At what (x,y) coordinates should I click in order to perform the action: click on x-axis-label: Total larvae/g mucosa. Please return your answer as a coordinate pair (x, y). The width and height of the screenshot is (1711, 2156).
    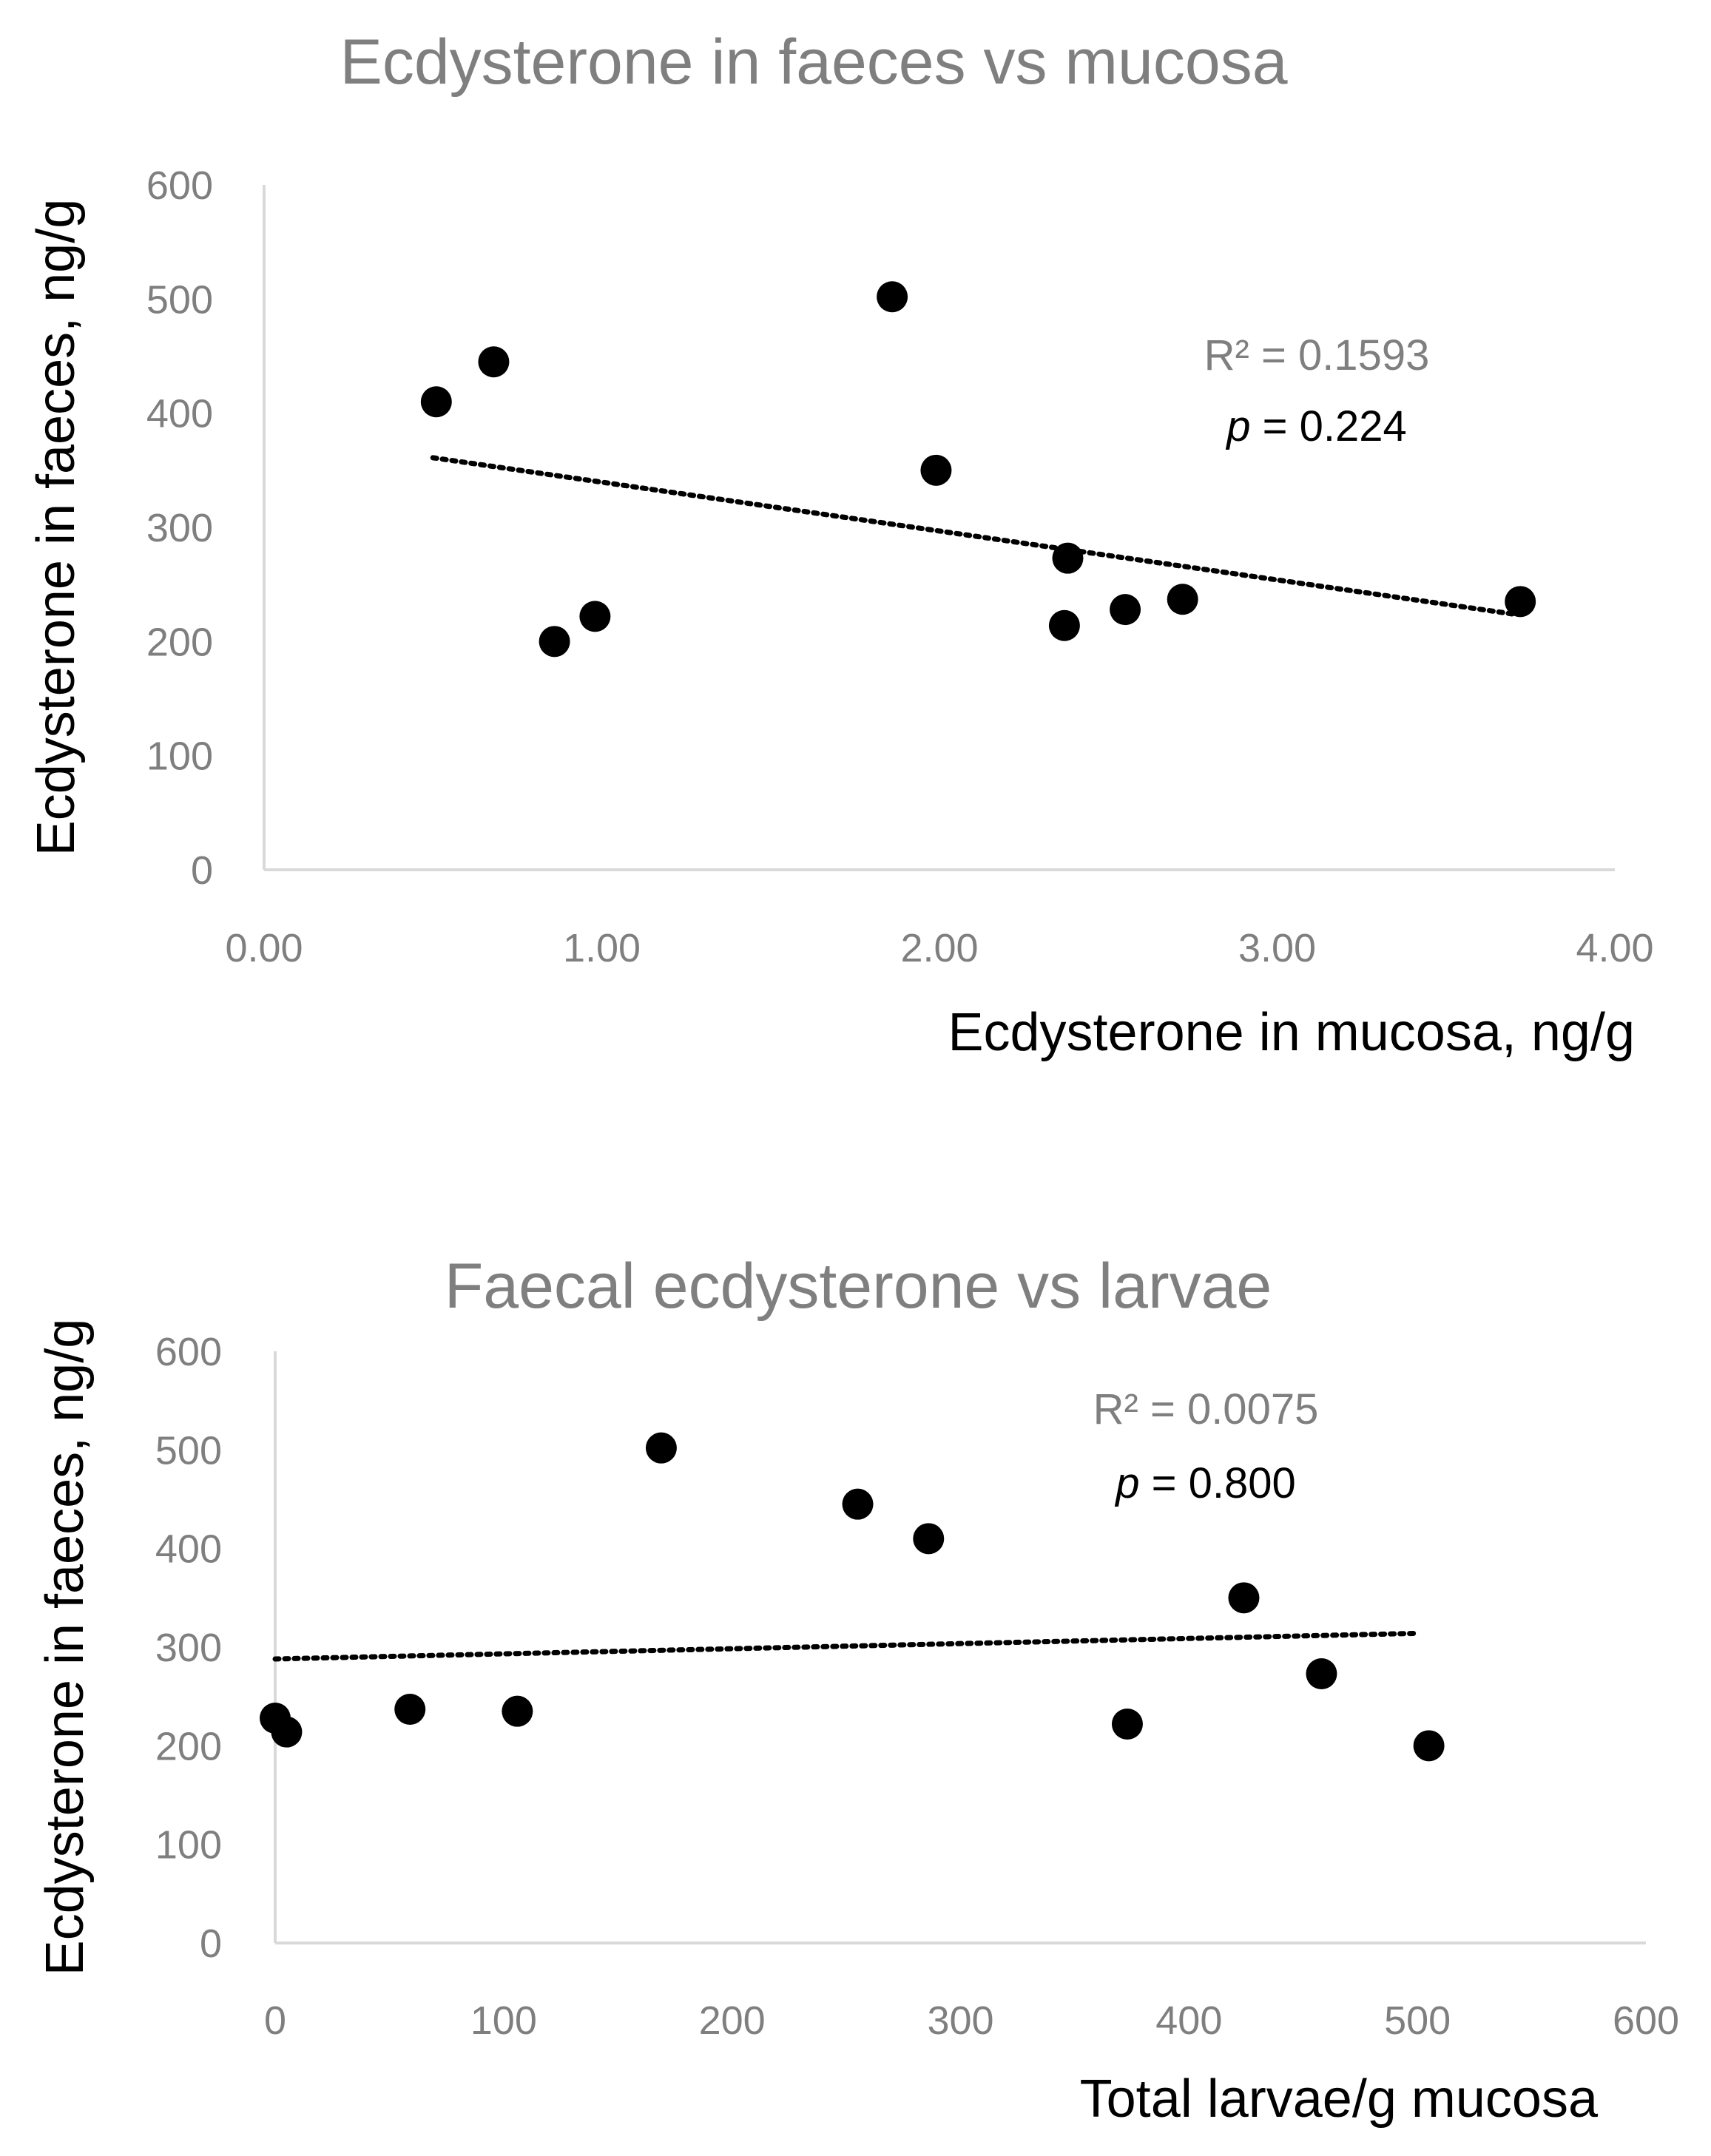
    Looking at the image, I should click on (1339, 2099).